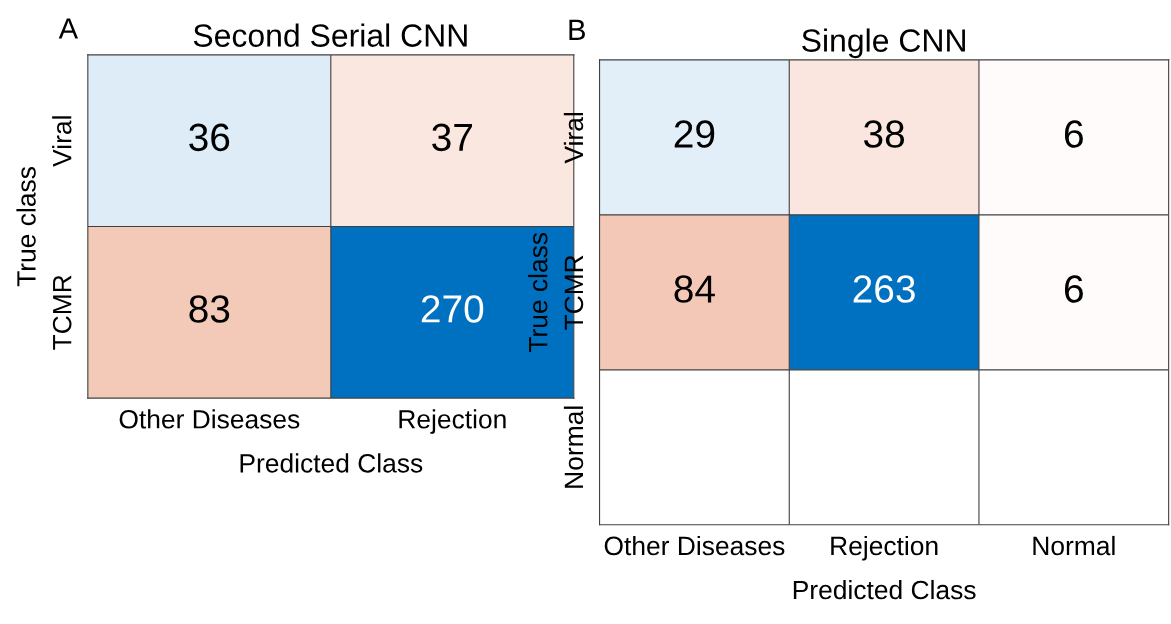 This screenshot has width=1171, height=624. What do you see at coordinates (452, 137) in the screenshot?
I see `data-label: 37` at bounding box center [452, 137].